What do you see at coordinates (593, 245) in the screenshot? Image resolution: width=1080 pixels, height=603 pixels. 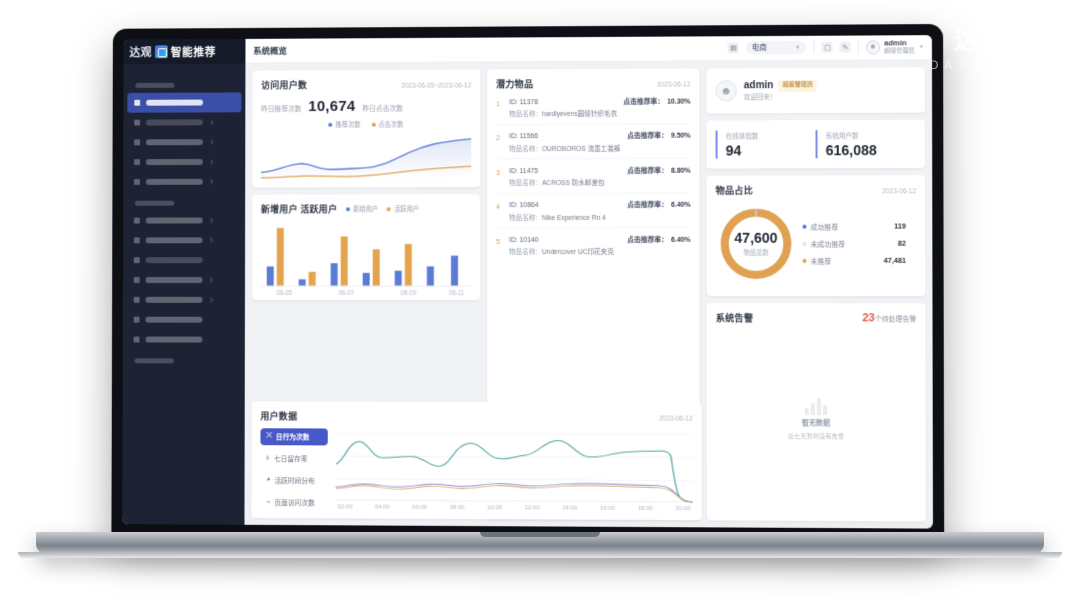 I see `list-item: 5 ID: 10140 点击推荐率： 6.40% 物品名称：` at bounding box center [593, 245].